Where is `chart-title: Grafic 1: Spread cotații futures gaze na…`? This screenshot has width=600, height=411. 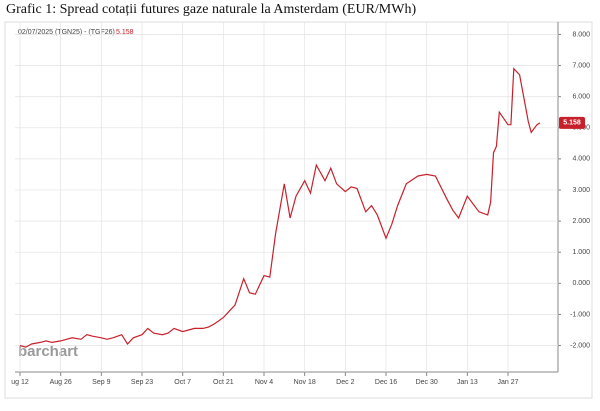 chart-title: Grafic 1: Spread cotații futures gaze na… is located at coordinates (211, 9).